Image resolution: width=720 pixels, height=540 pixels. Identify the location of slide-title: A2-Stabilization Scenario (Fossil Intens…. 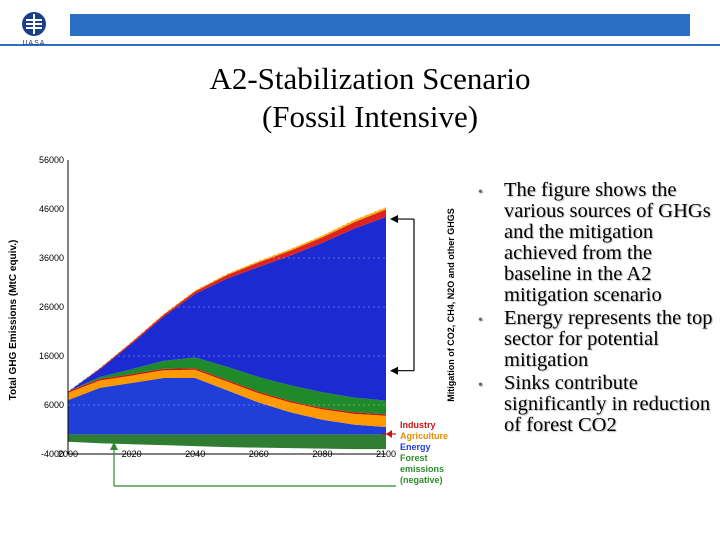
(370, 98).